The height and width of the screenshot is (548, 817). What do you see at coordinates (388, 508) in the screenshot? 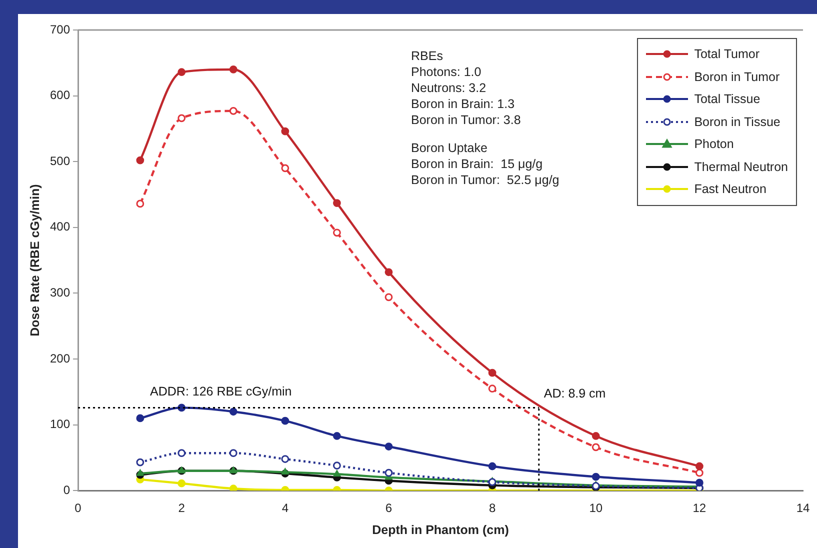
I see `x-tick-label: 6` at bounding box center [388, 508].